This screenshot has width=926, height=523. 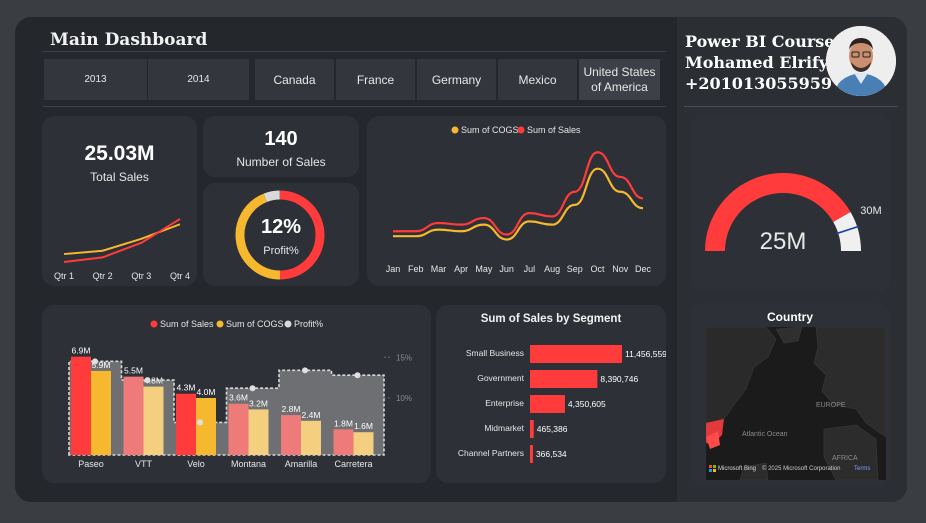 I want to click on total-sales-value: 25.03M, so click(x=119, y=153).